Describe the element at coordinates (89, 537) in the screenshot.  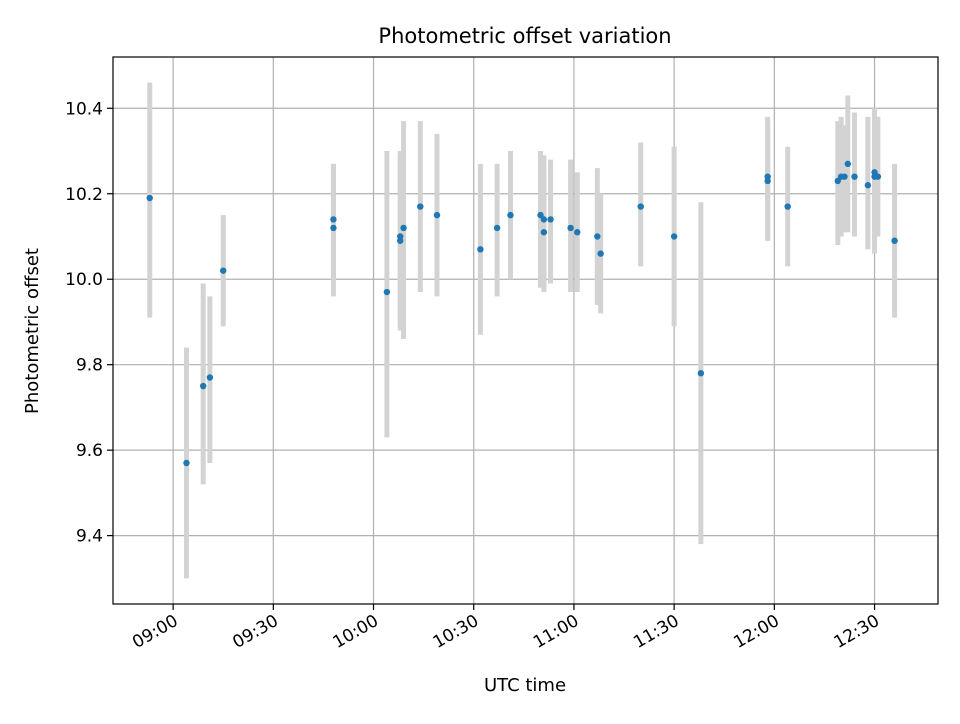
I see `y-tick-label: 9.4` at that location.